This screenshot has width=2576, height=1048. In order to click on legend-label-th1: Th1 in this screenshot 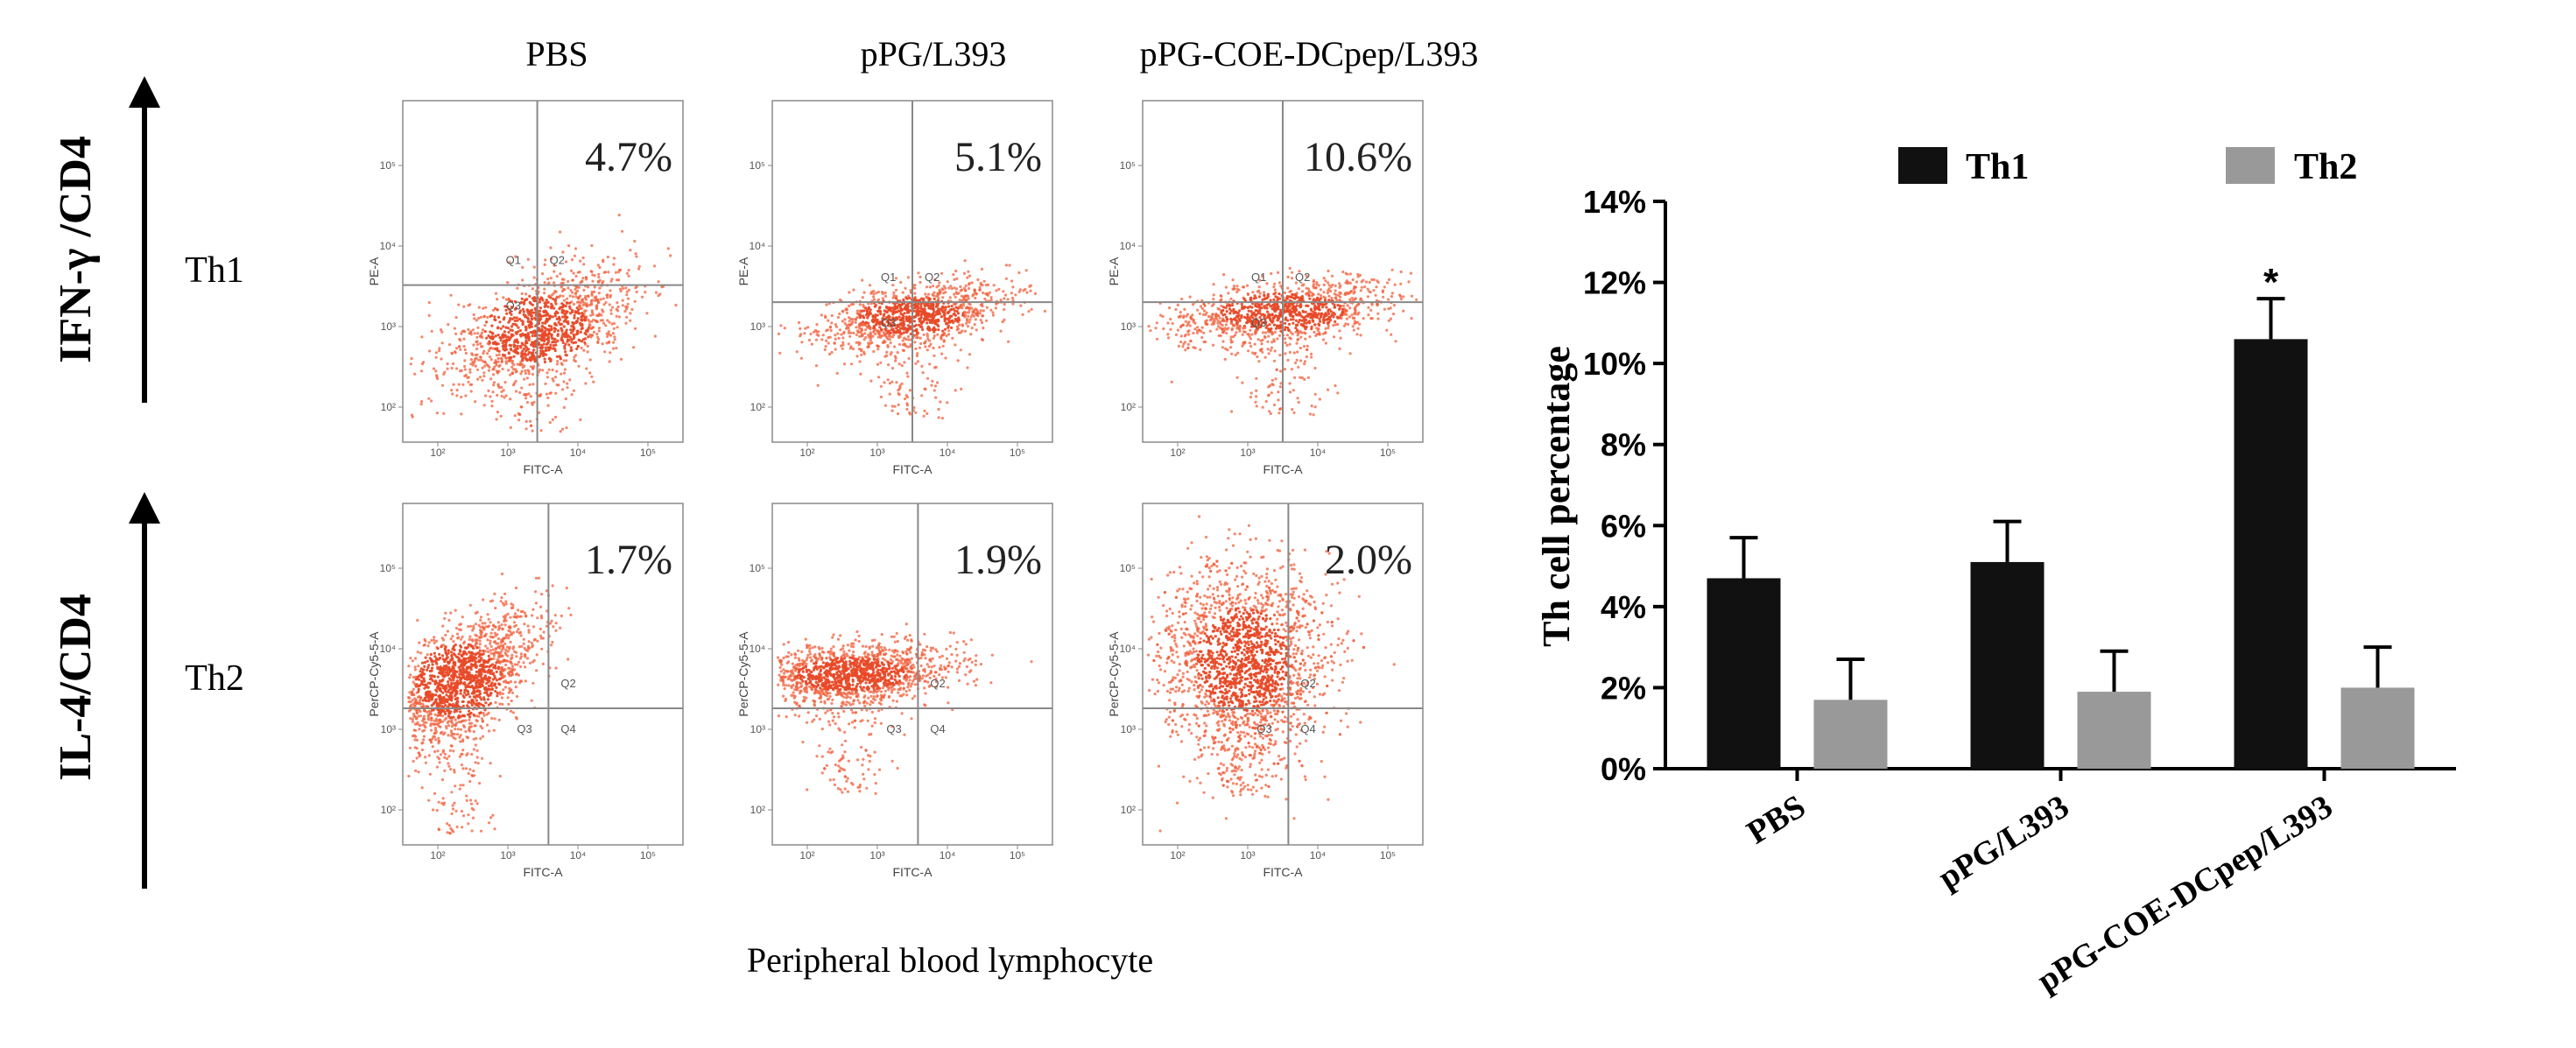, I will do `click(1997, 167)`.